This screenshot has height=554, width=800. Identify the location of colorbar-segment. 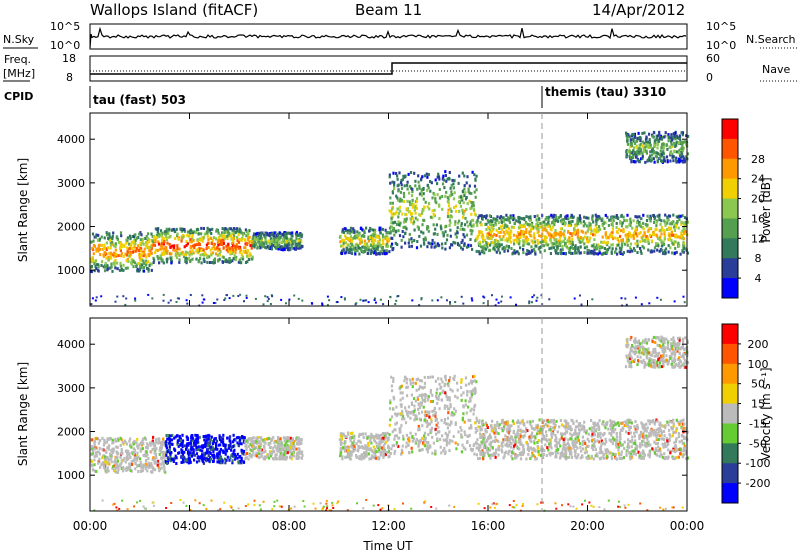
(730, 129).